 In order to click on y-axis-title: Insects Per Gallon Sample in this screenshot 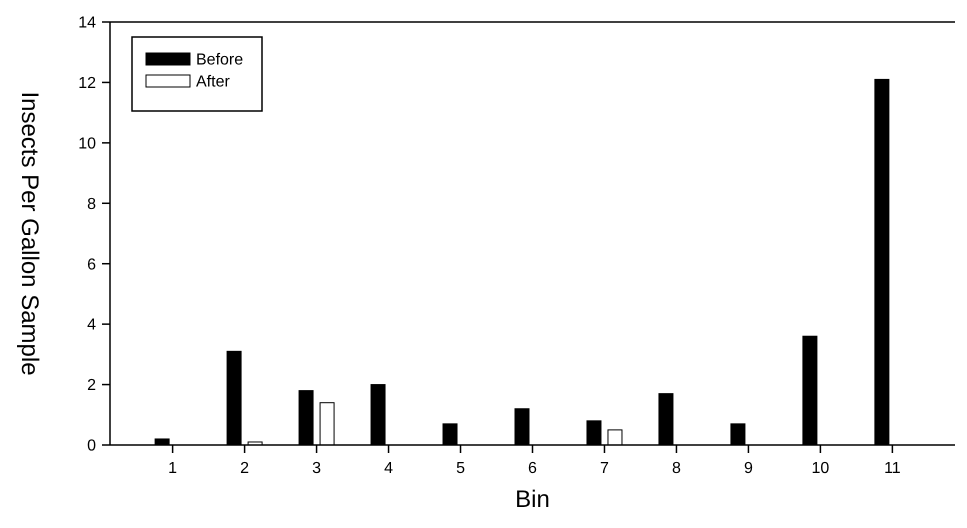, I will do `click(29, 233)`.